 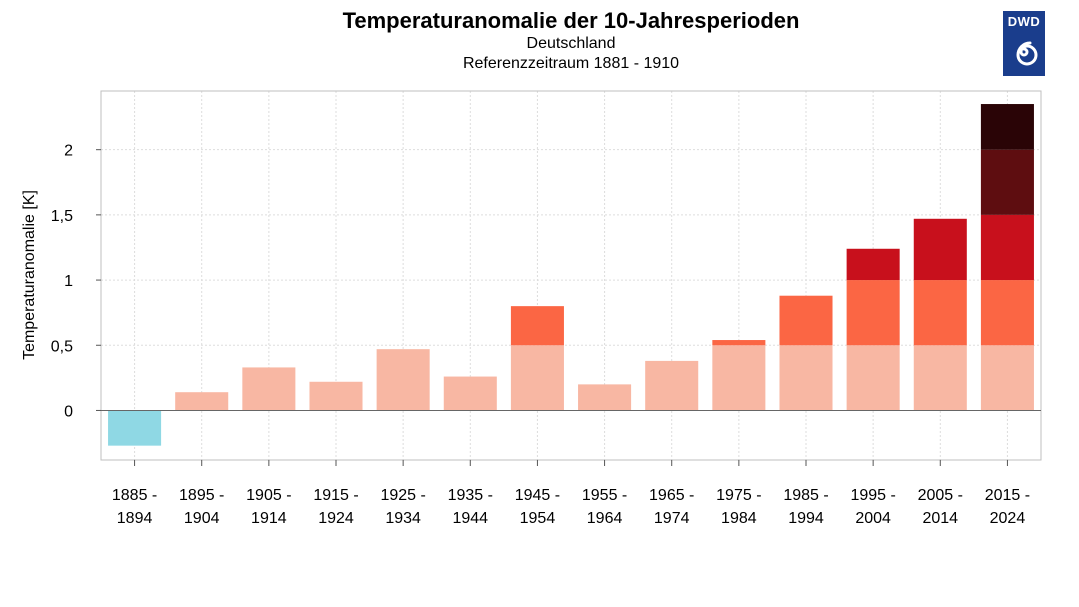 What do you see at coordinates (470, 495) in the screenshot?
I see `x-tick-label: 1935 -` at bounding box center [470, 495].